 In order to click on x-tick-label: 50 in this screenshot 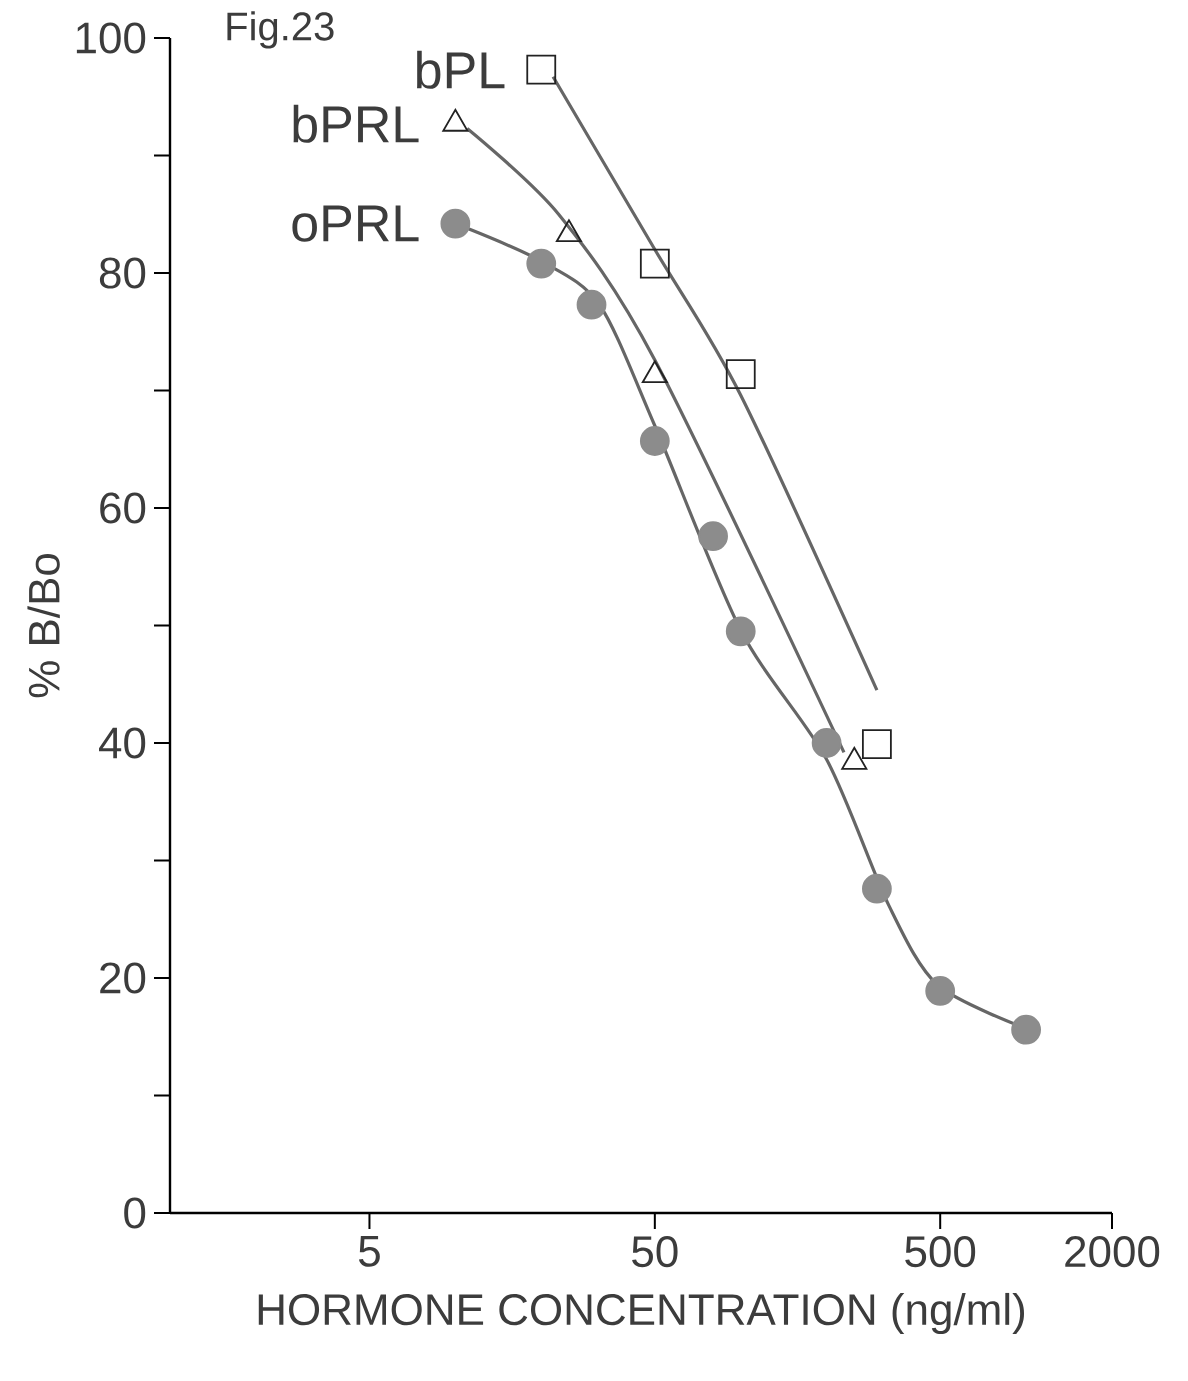, I will do `click(655, 1252)`.